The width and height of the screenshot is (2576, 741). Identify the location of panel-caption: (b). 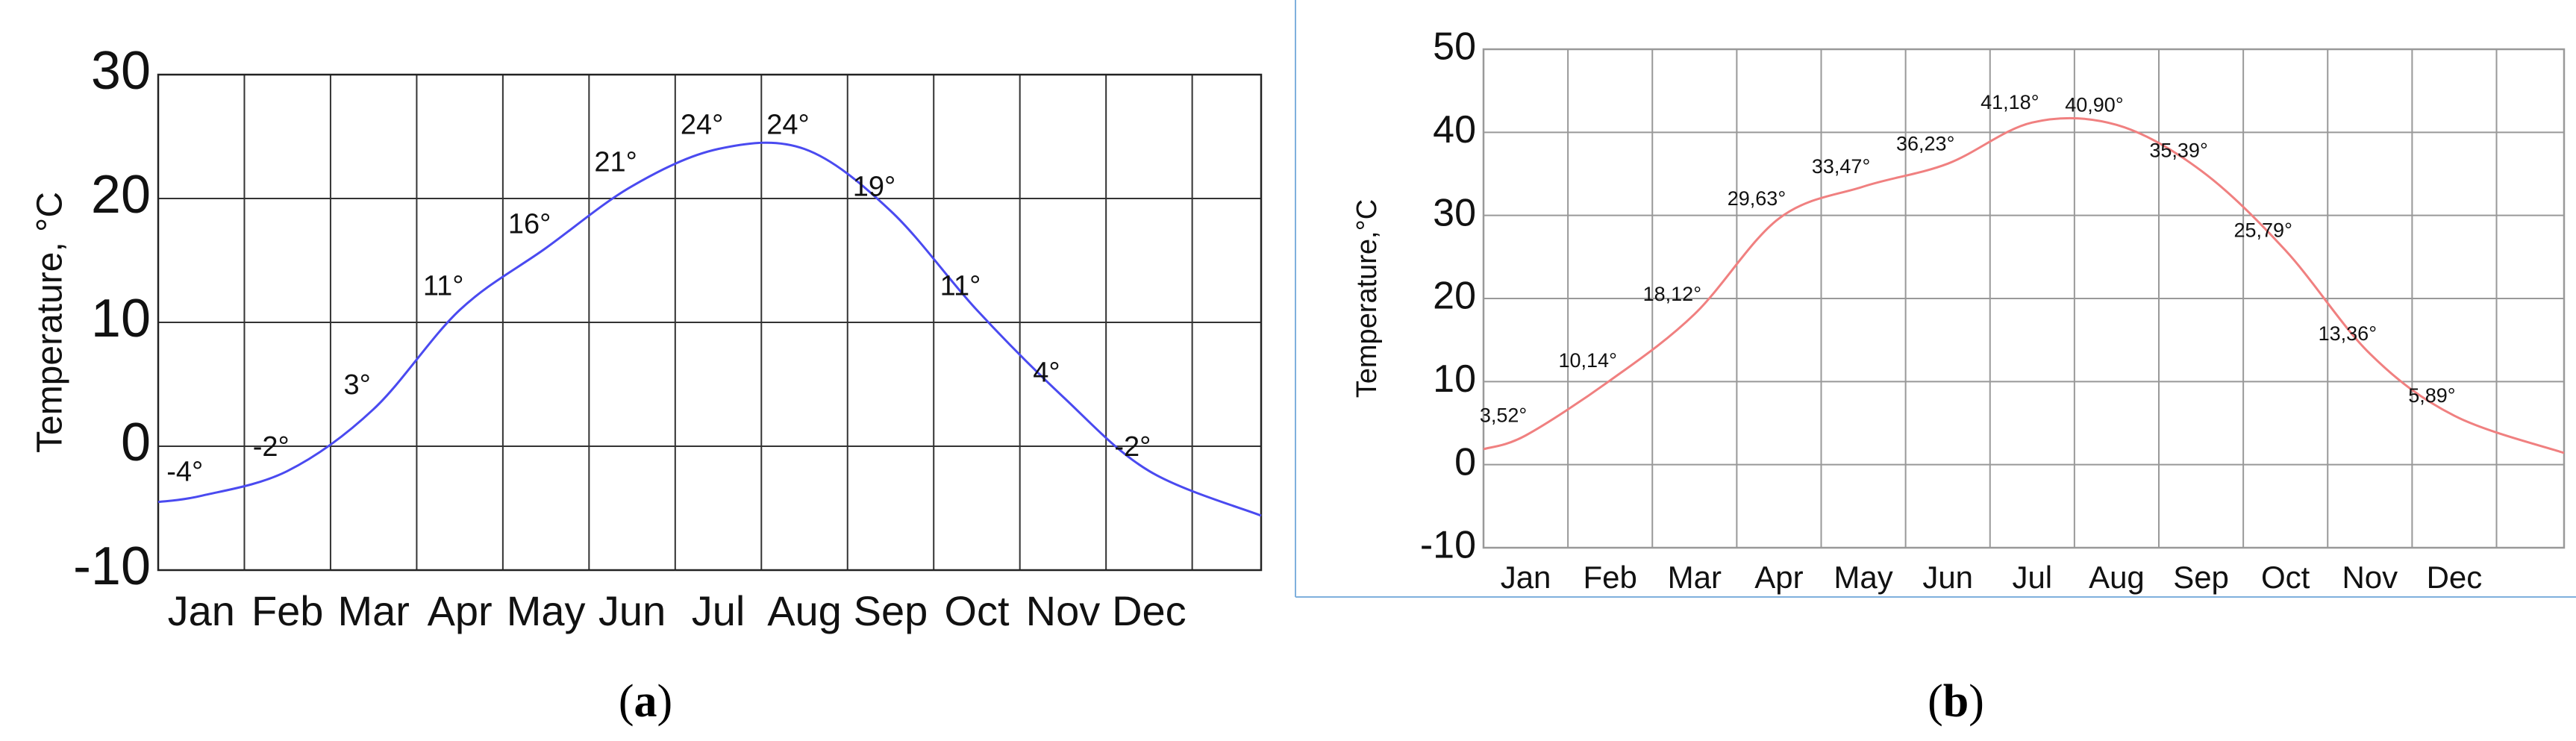
(1956, 701).